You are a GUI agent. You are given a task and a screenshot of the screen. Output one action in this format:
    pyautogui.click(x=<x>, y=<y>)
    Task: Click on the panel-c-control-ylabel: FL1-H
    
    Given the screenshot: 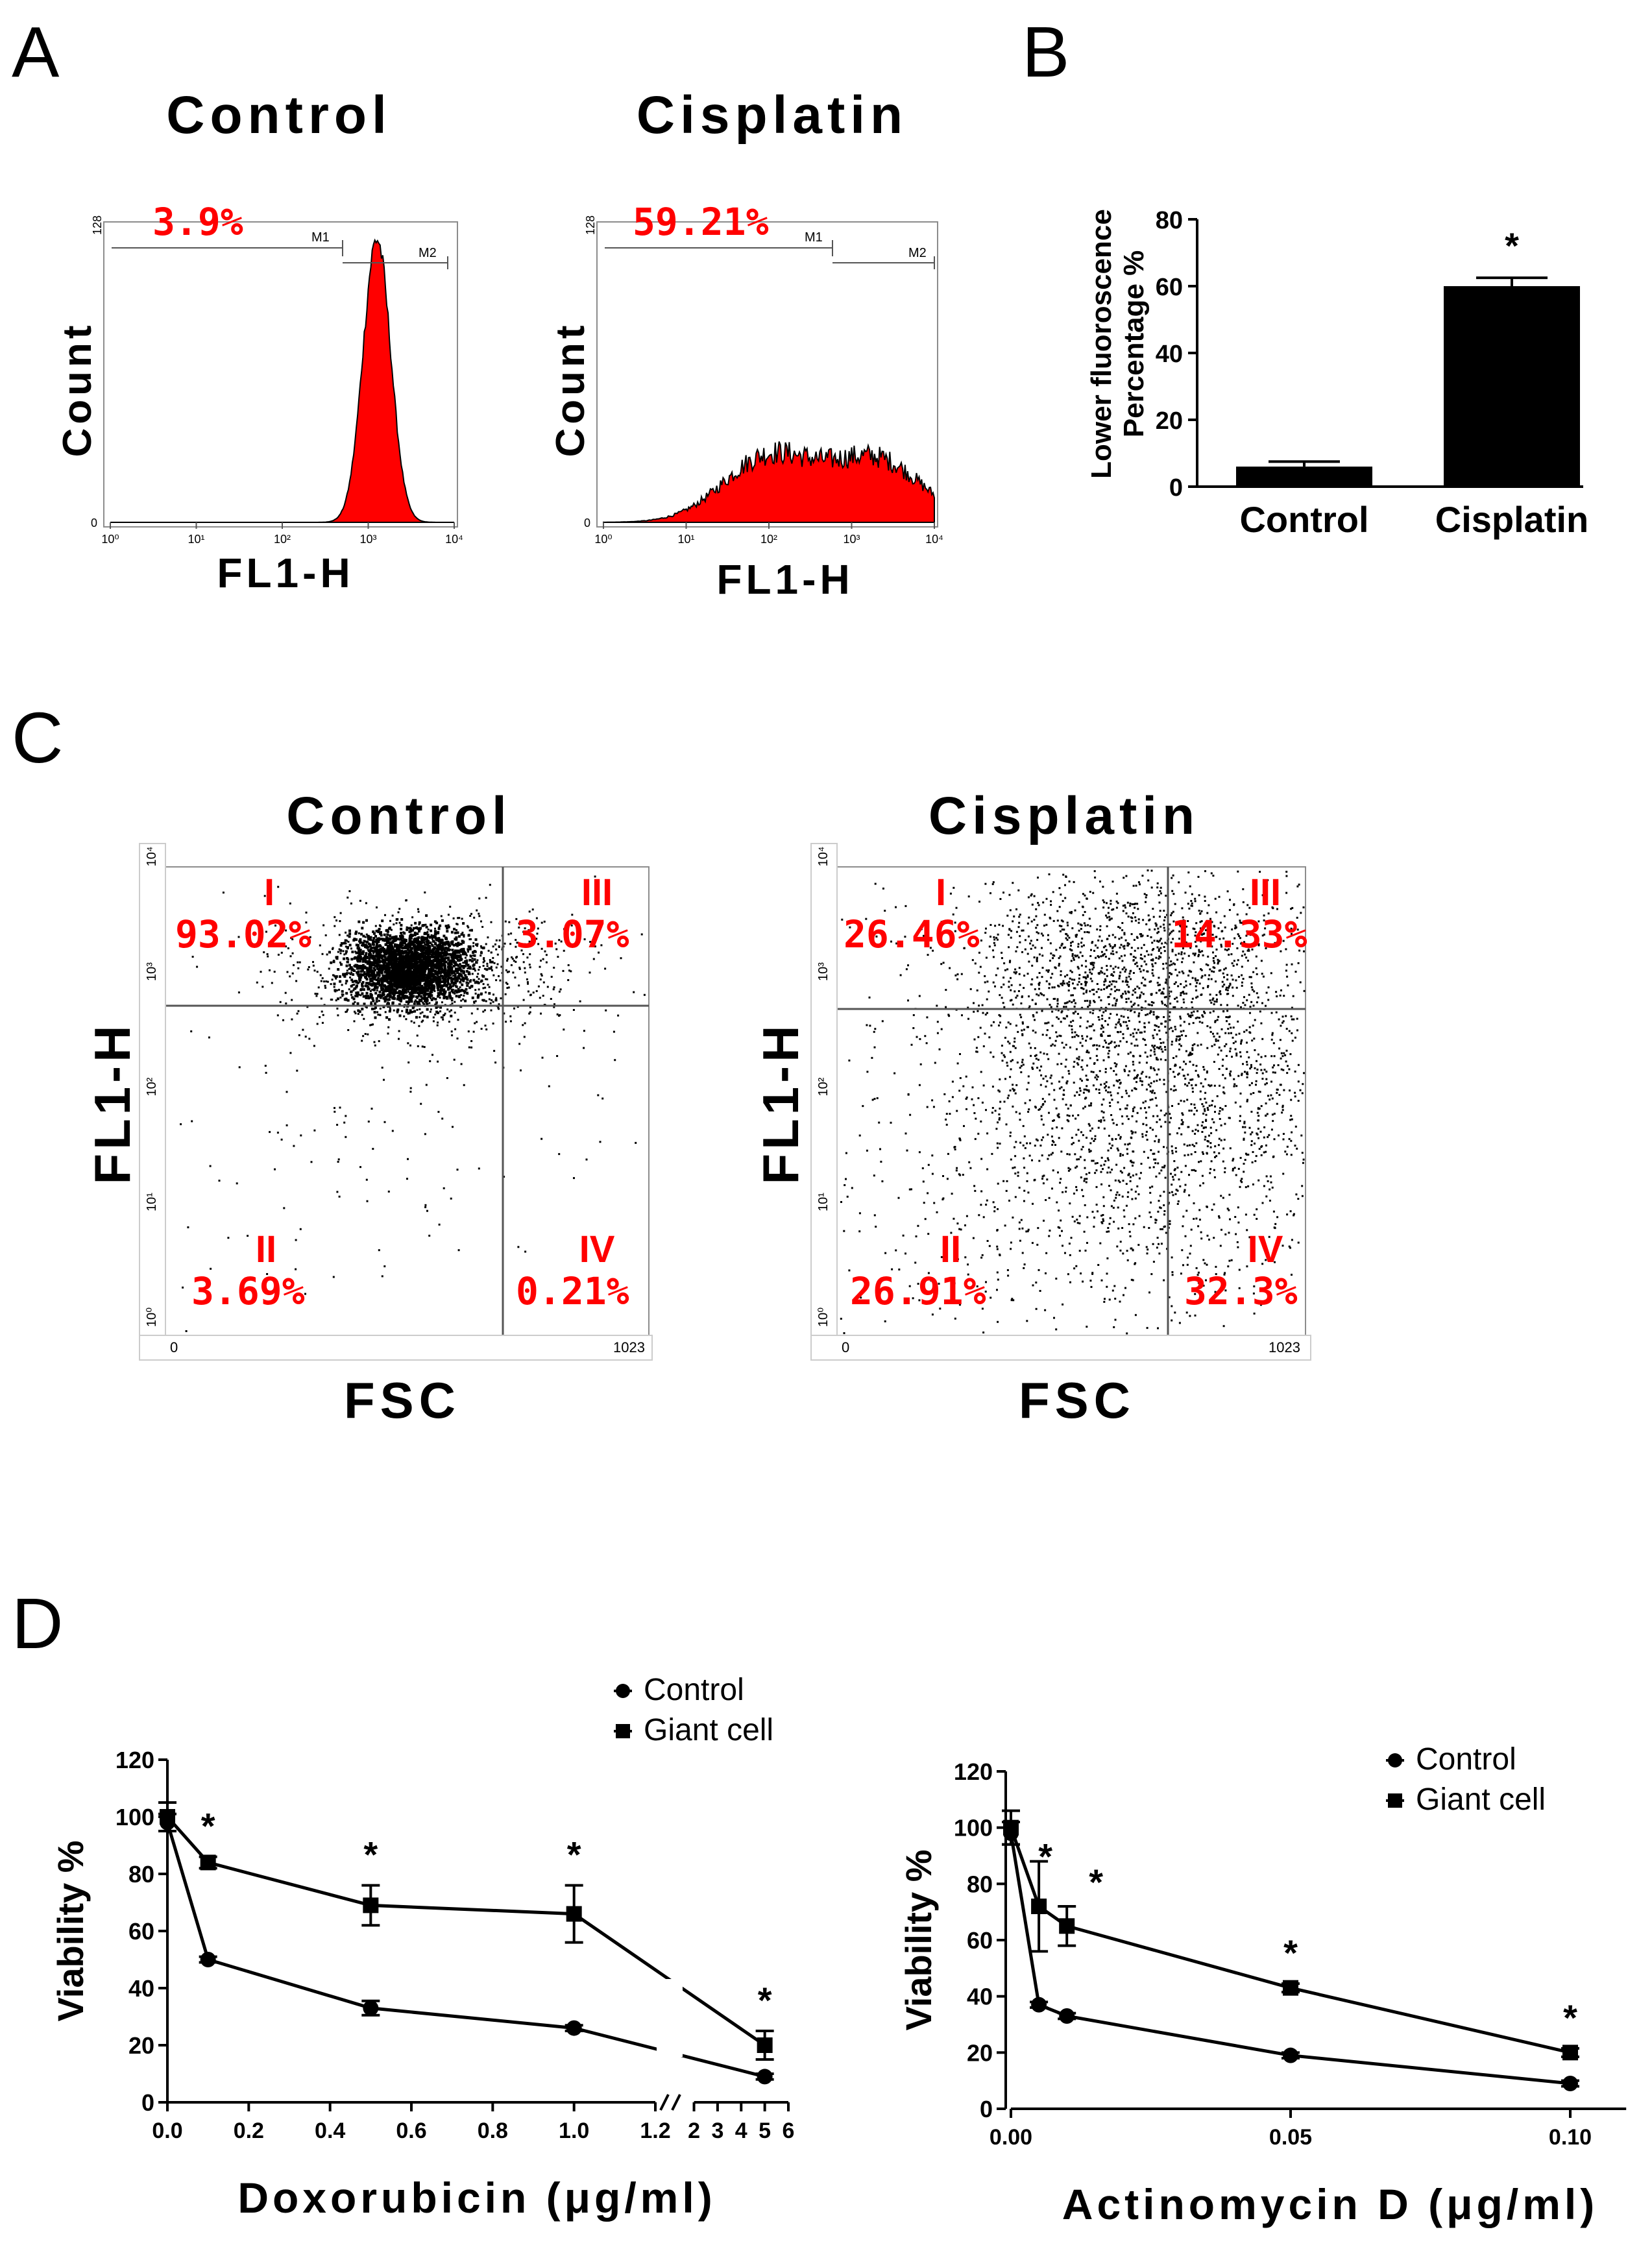 What is the action you would take?
    pyautogui.click(x=112, y=1103)
    